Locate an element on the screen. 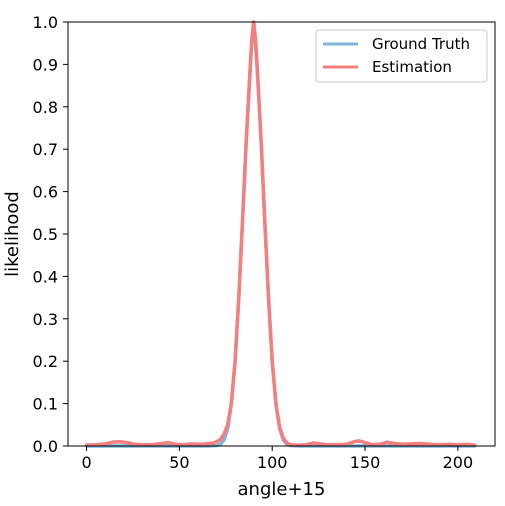  x-tick-label: 200 is located at coordinates (458, 462).